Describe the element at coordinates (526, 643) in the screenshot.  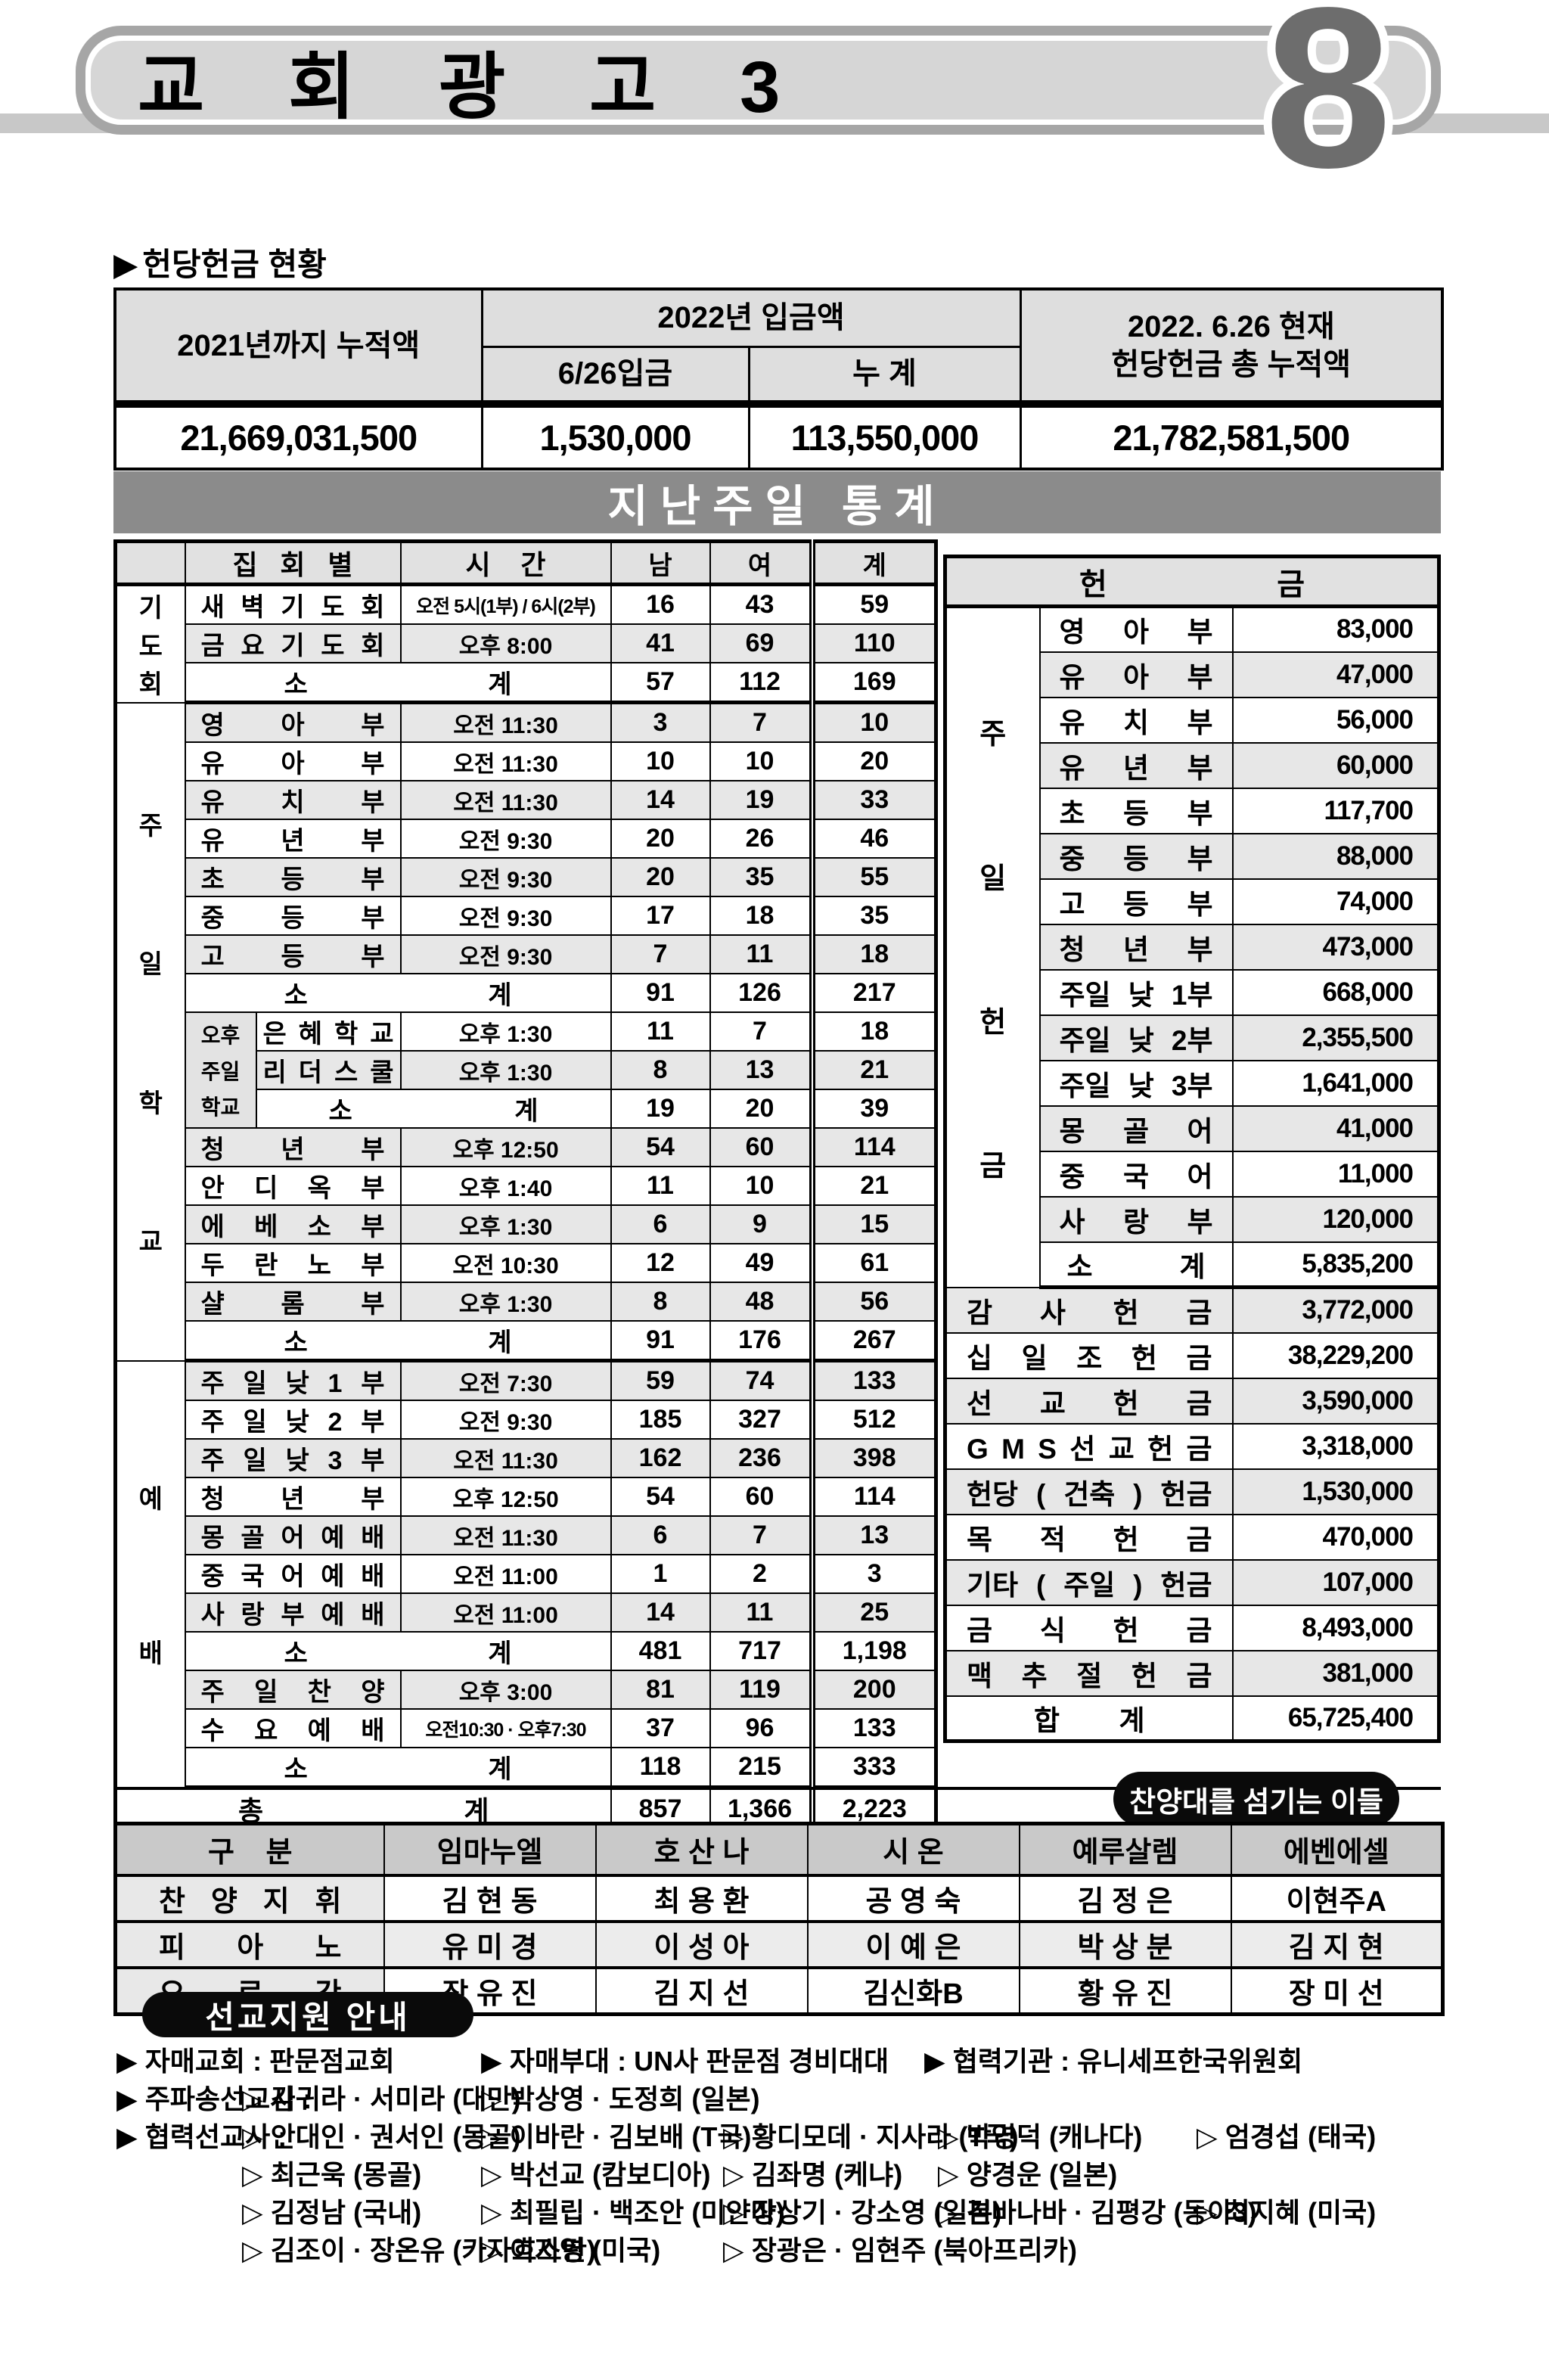
I see `table-row: 금 요 기 도 회 오후 8:00 41 69 110` at that location.